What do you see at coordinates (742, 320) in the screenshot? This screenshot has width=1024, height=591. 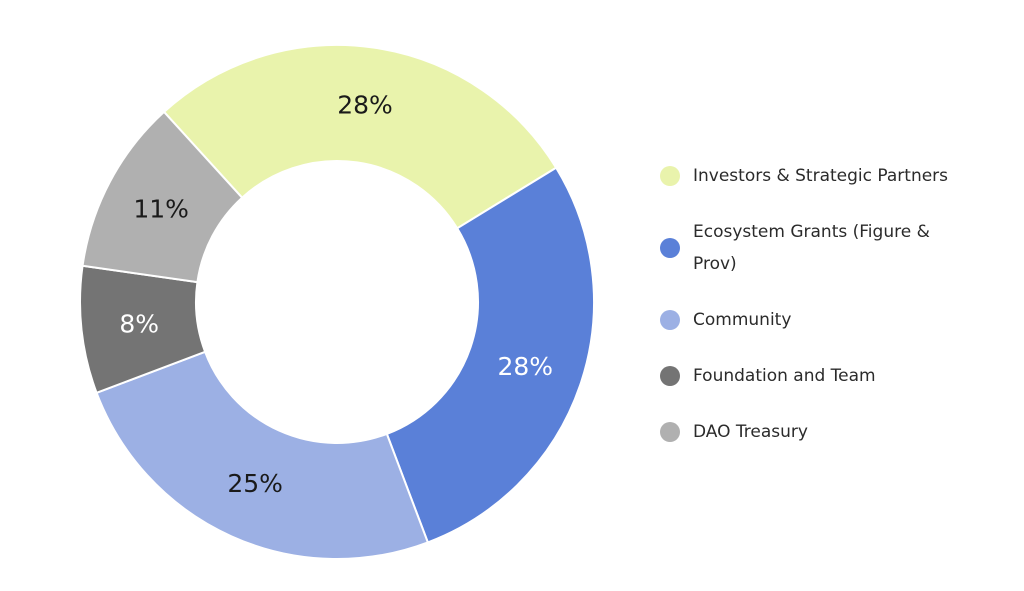 I see `legend-label-community: Community` at bounding box center [742, 320].